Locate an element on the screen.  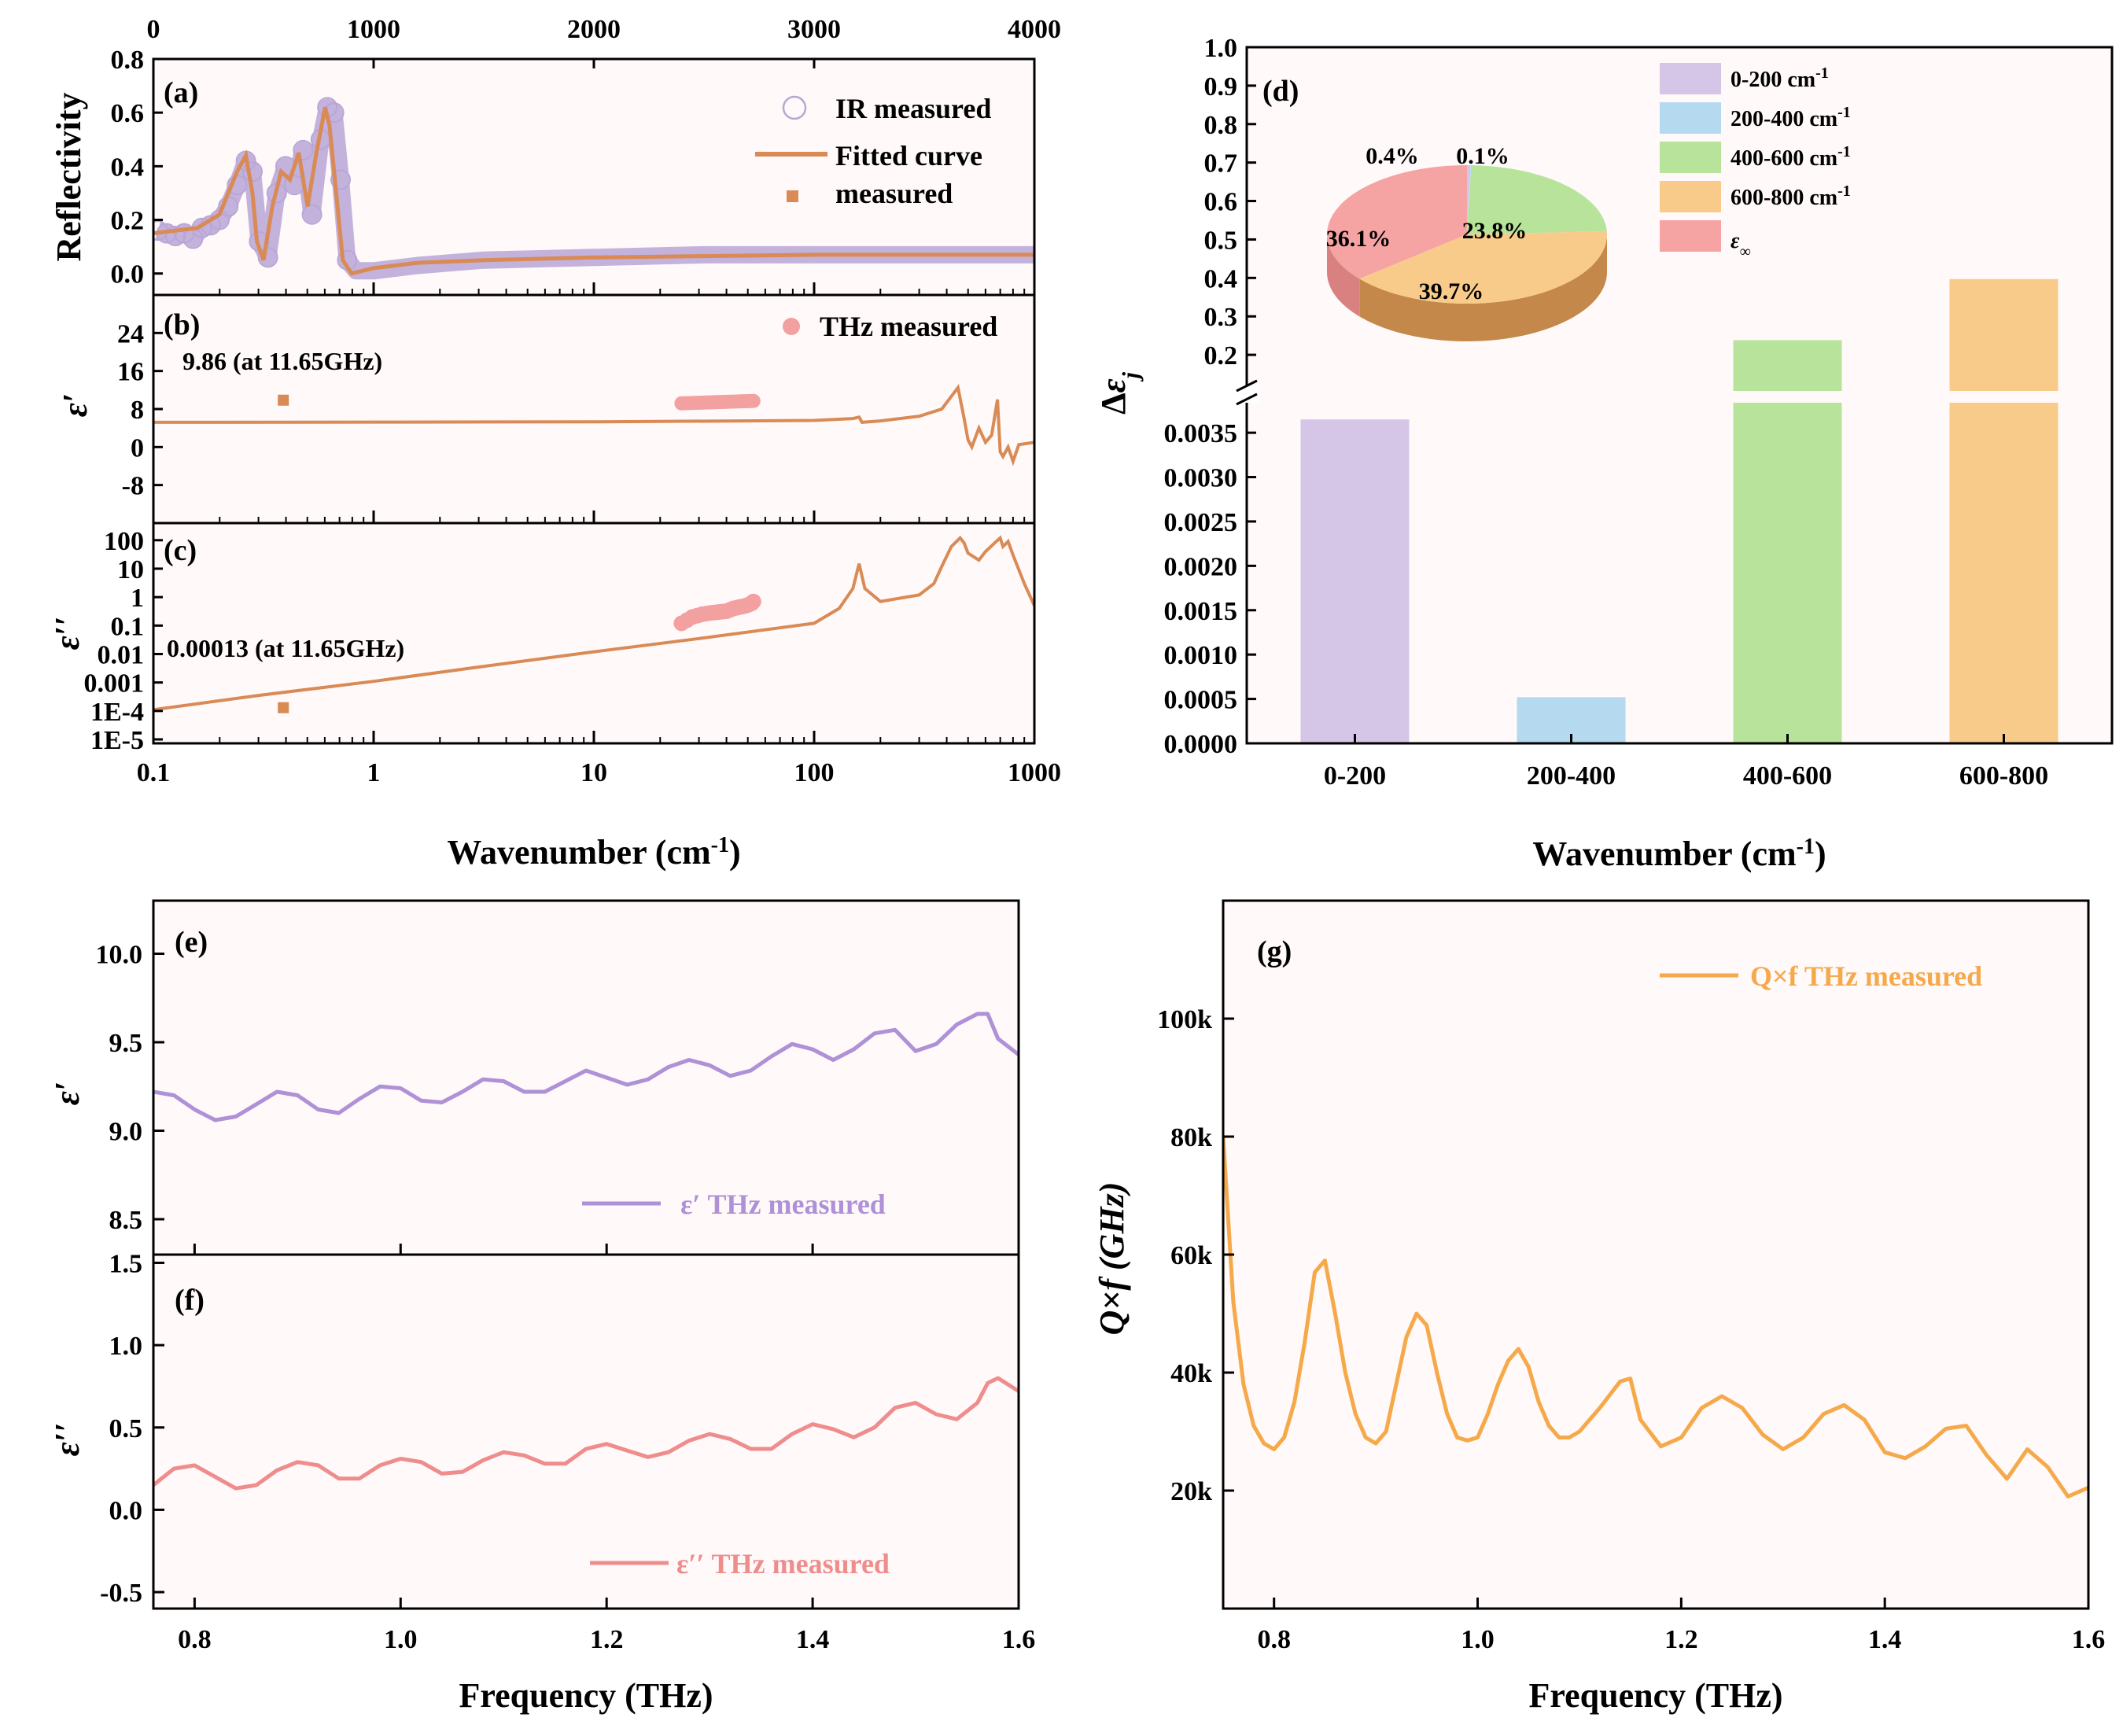
legend-marker-ir-measured is located at coordinates (794, 108).